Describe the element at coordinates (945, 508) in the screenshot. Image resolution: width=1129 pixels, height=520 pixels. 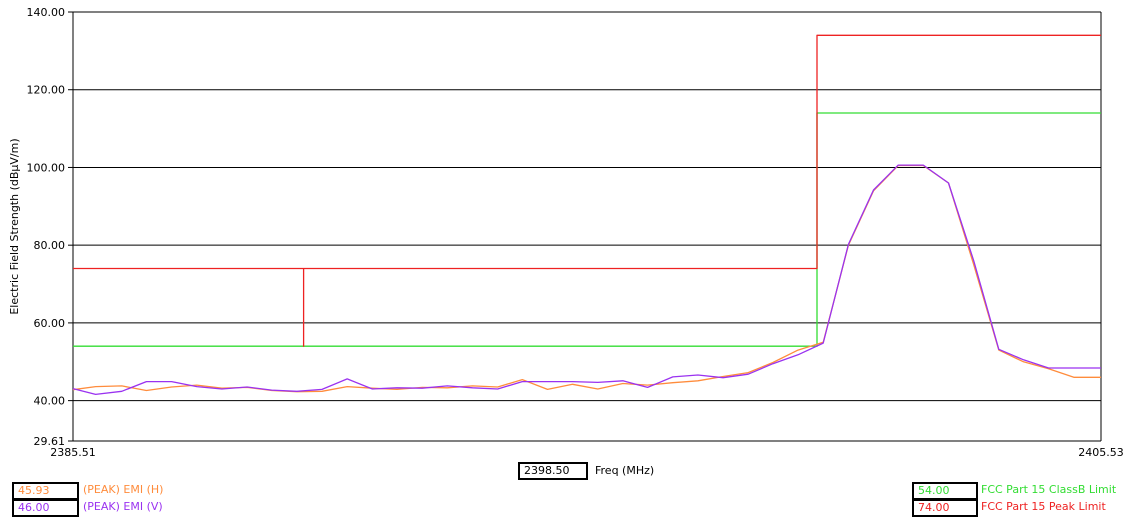
I see `legend-value-peak-limit: 74.00` at that location.